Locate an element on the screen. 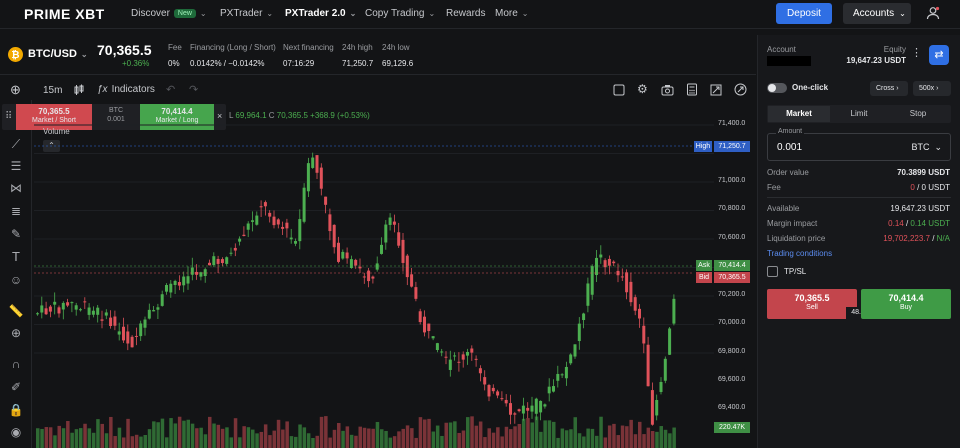 The height and width of the screenshot is (448, 960). tpsl-checkbox is located at coordinates (772, 271).